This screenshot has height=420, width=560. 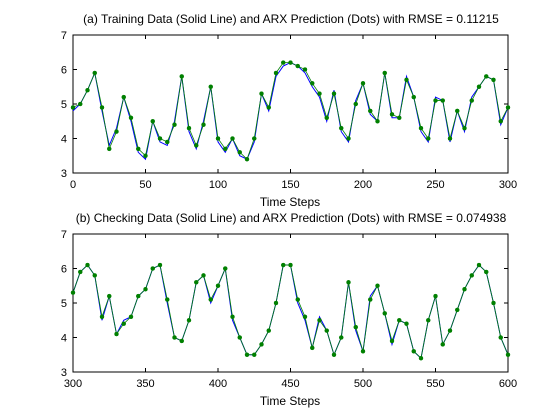 I want to click on checking-y-tick-label: 3, so click(x=64, y=373).